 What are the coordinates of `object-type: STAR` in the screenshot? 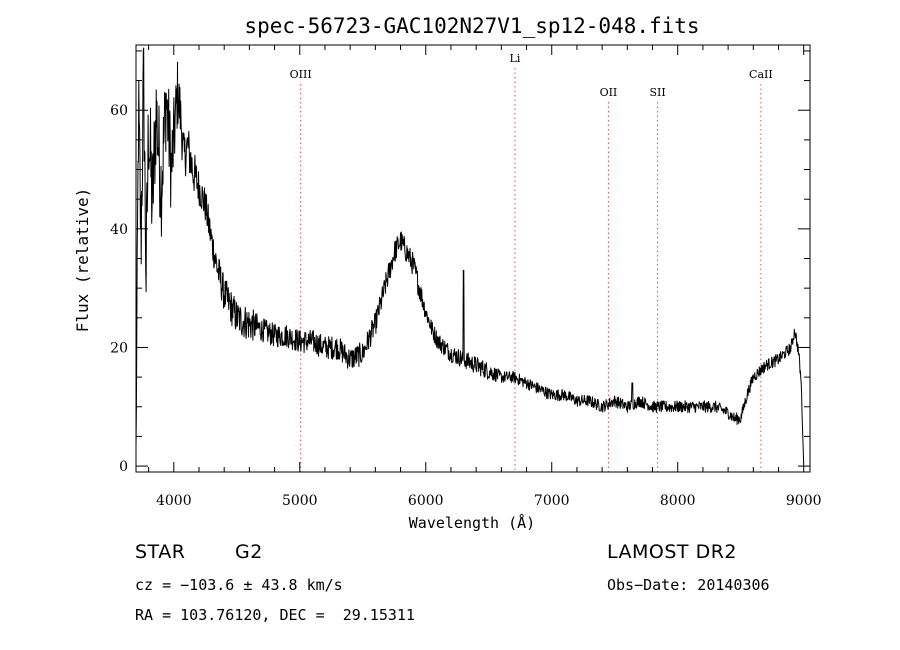 It's located at (160, 552).